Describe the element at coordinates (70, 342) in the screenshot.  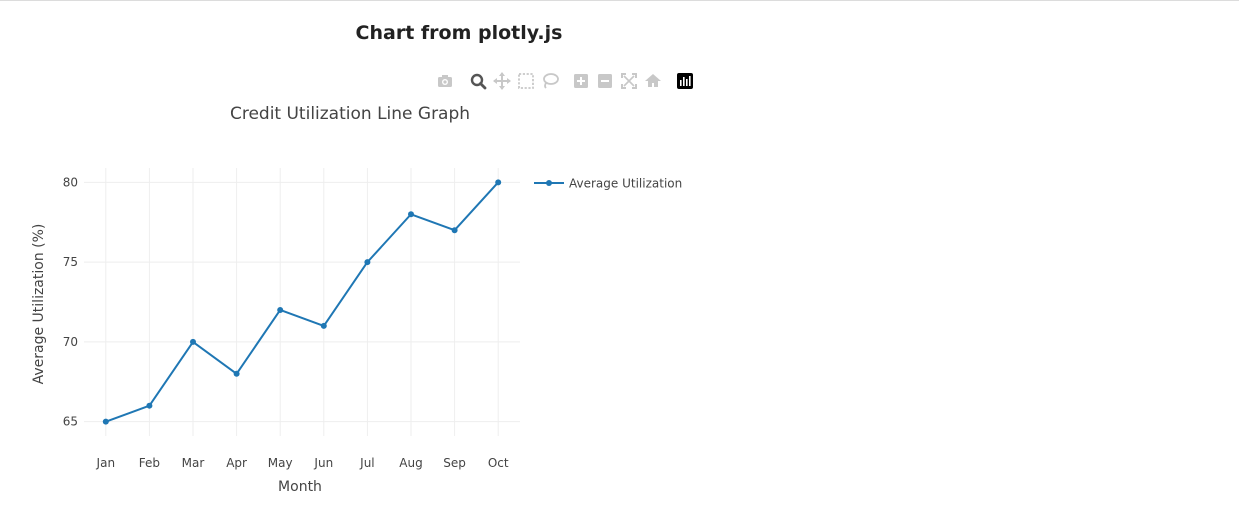
I see `y-tick-label: 70` at that location.